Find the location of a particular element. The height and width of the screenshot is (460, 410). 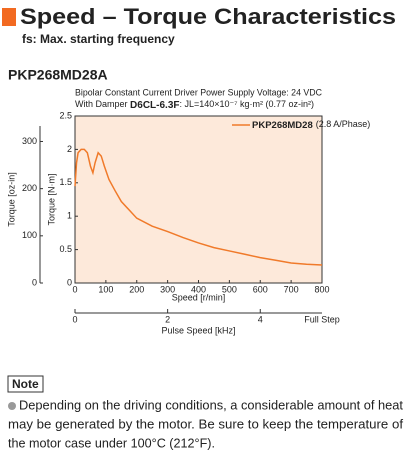

y2-tick-label: 100 is located at coordinates (29, 235).